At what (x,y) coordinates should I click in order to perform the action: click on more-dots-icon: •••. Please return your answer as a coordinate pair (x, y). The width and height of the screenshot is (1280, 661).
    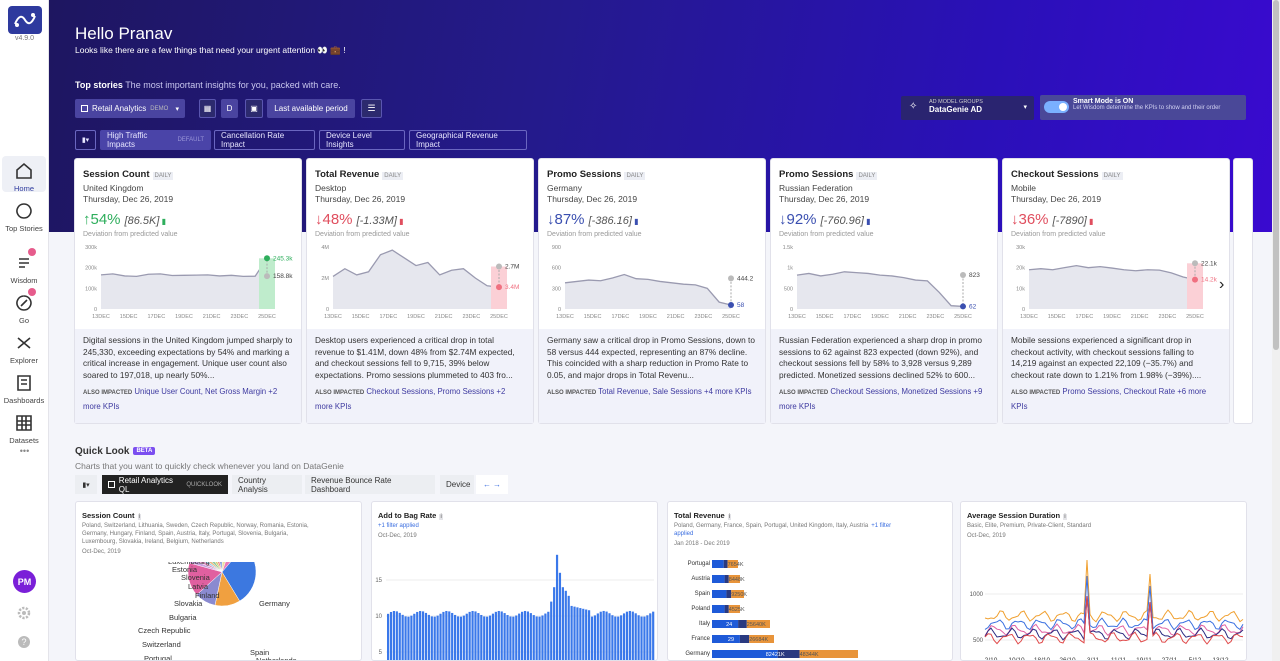
    Looking at the image, I should click on (24, 451).